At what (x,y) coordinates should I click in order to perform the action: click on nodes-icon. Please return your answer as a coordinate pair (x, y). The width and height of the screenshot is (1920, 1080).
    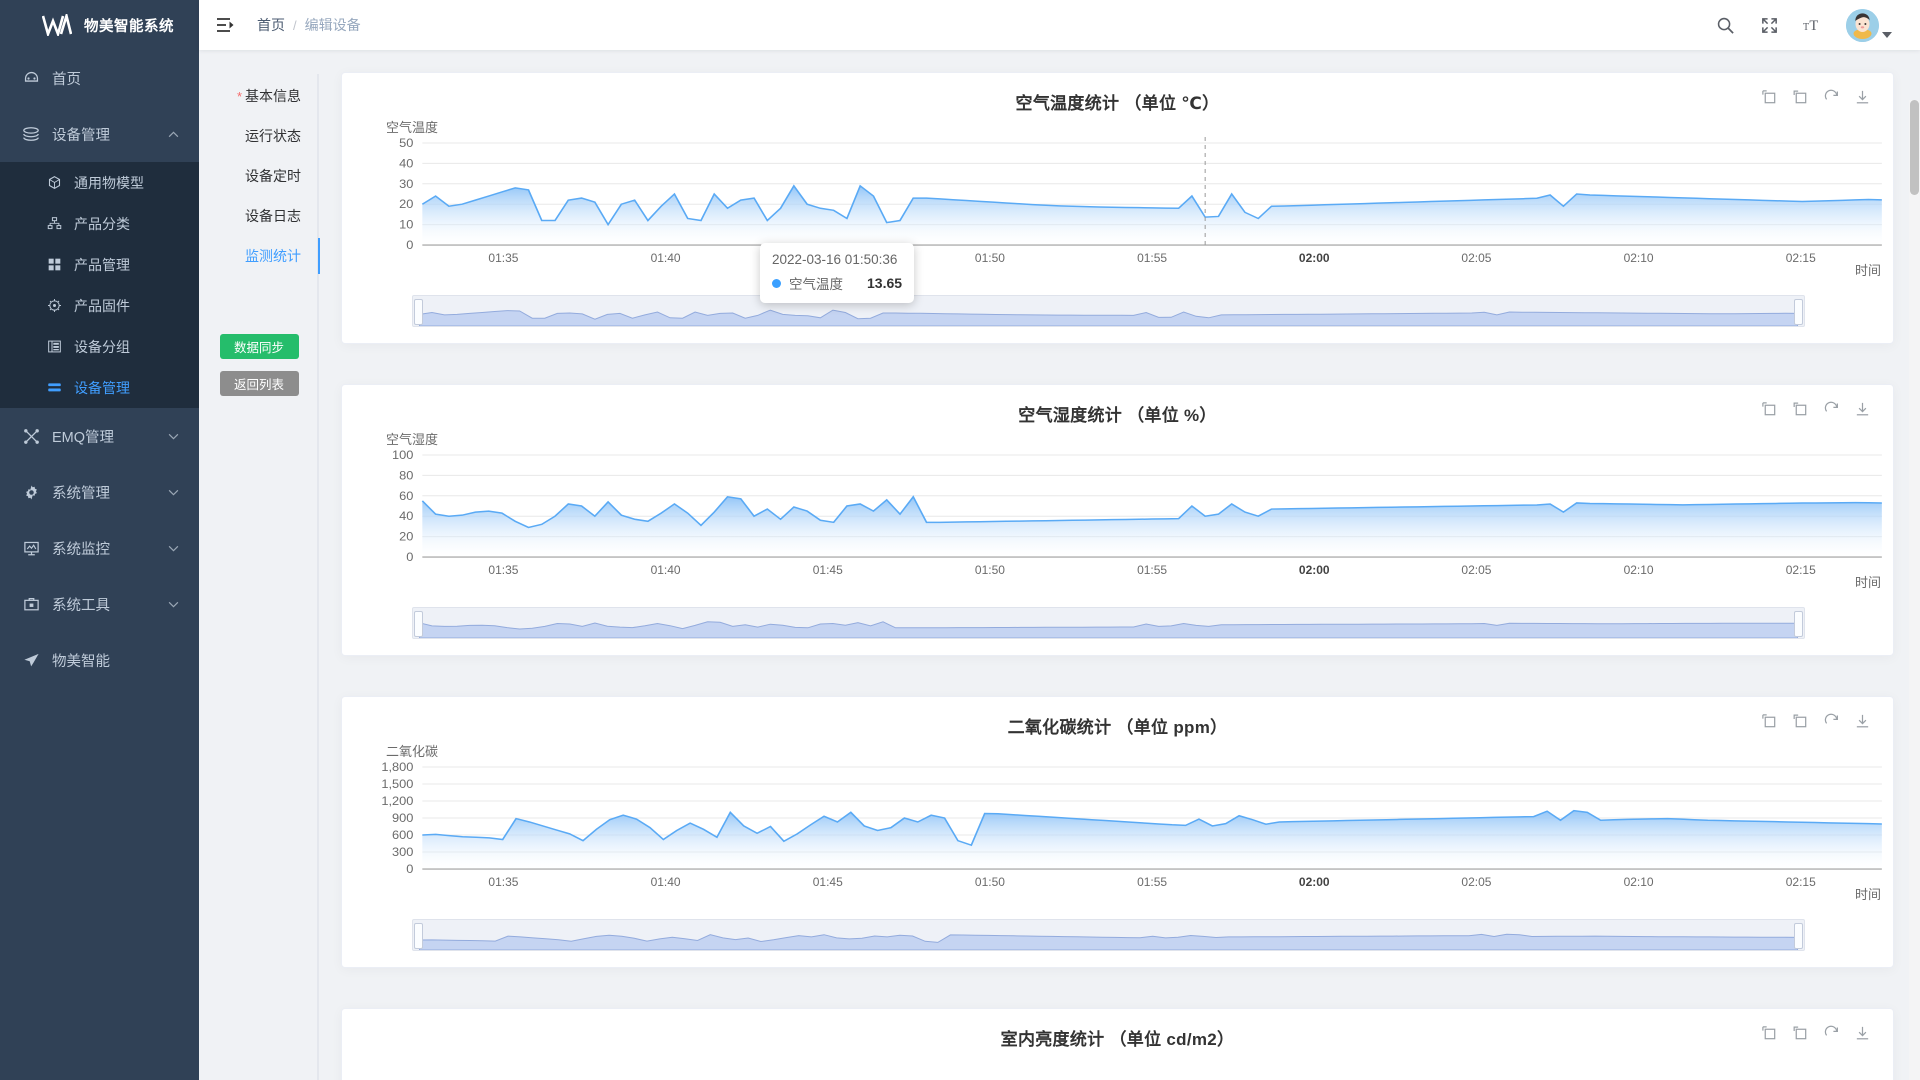
    Looking at the image, I should click on (31, 436).